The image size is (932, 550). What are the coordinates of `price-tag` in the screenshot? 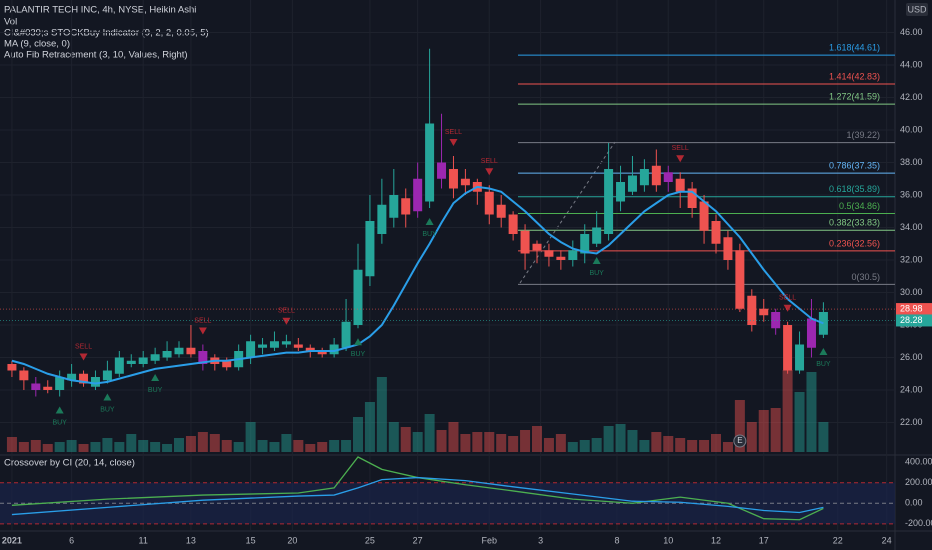 It's located at (914, 309).